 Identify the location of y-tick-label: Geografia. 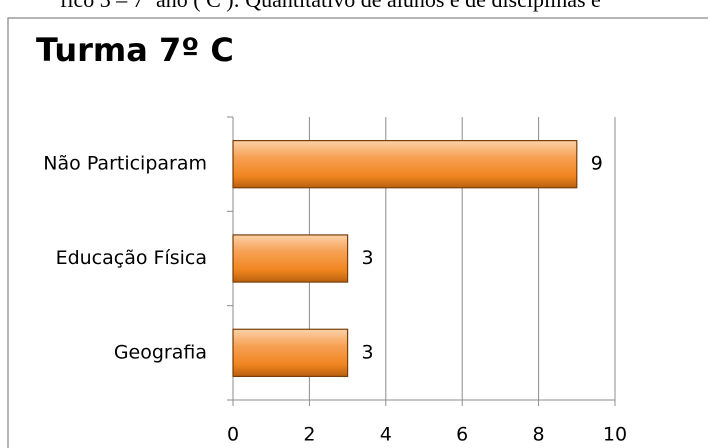
(160, 352).